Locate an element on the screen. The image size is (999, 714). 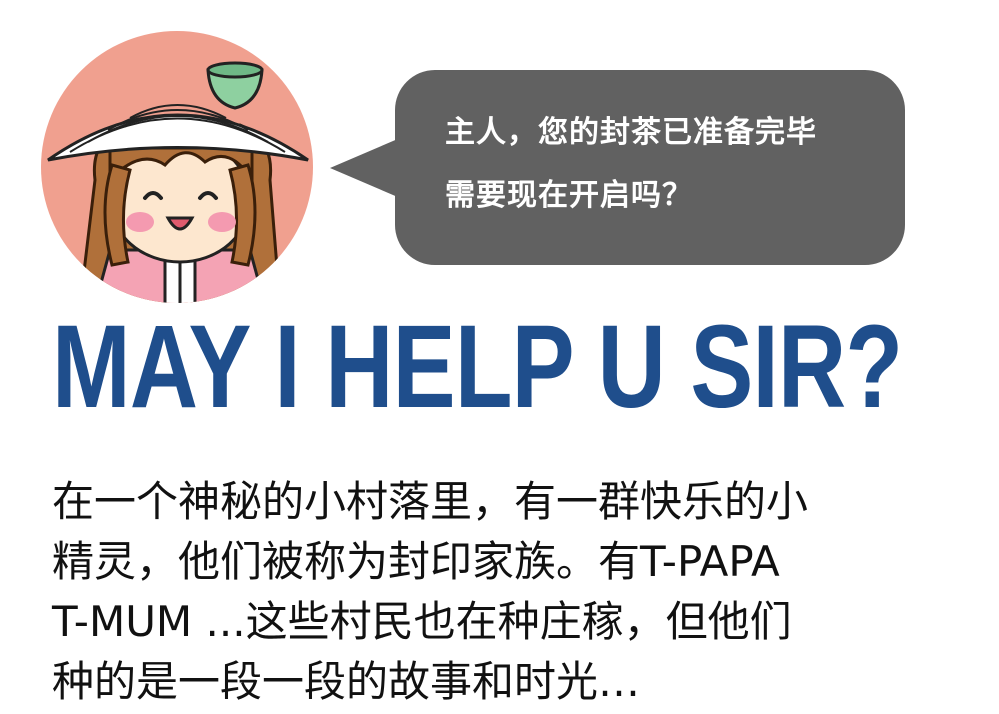
mascot-avatar is located at coordinates (177, 167).